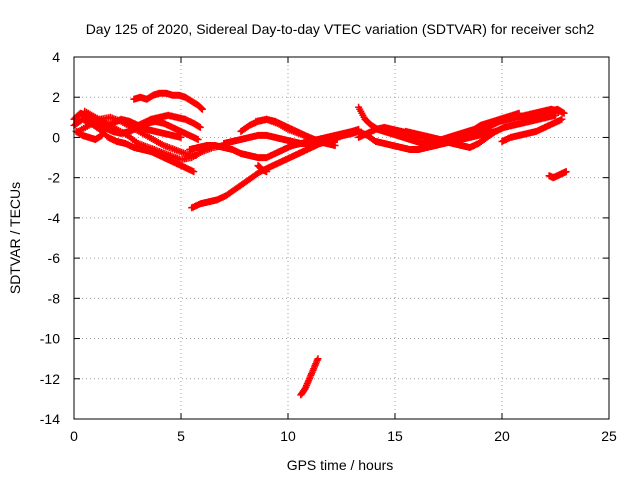  I want to click on y-tick-label: 4, so click(56, 57).